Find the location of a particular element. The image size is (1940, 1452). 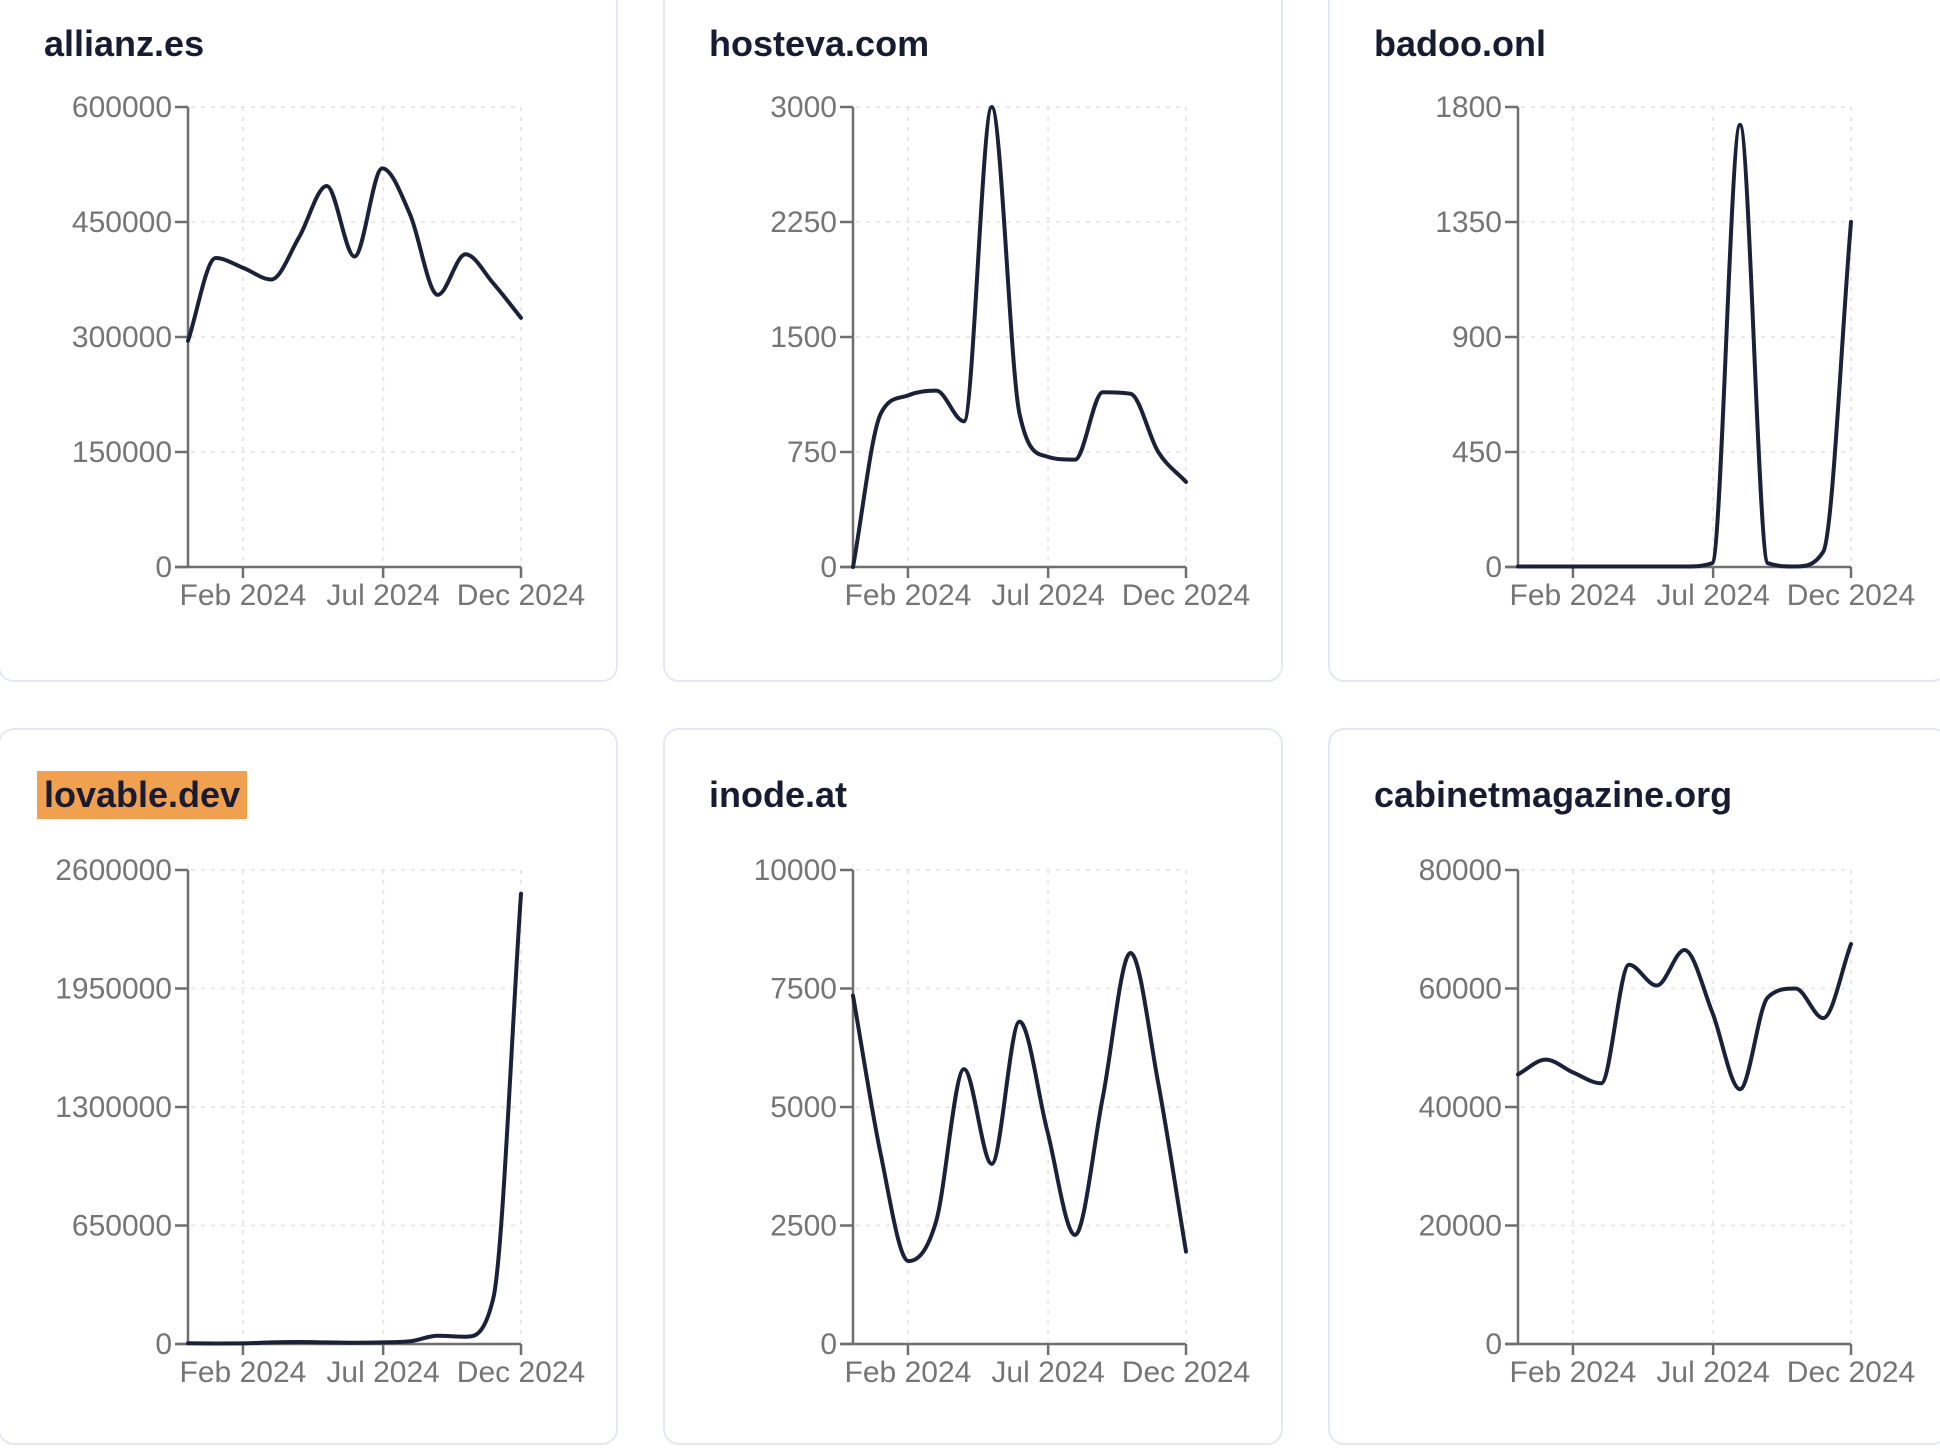

svg-text: 3000 is located at coordinates (803, 107).